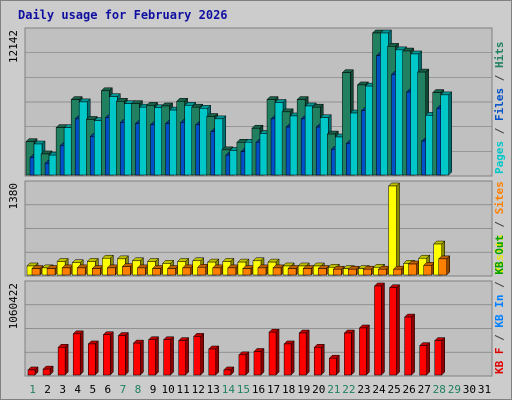  I want to click on x-tick-label-day-13: 13, so click(213, 389).